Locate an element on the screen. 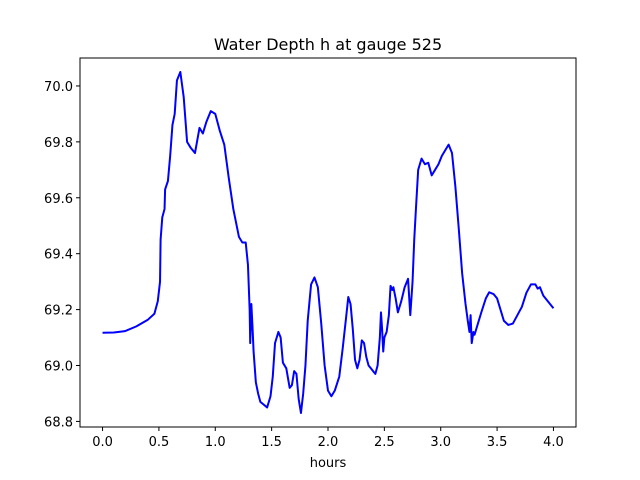 The width and height of the screenshot is (640, 480). y-tick-label: 68.8 is located at coordinates (58, 422).